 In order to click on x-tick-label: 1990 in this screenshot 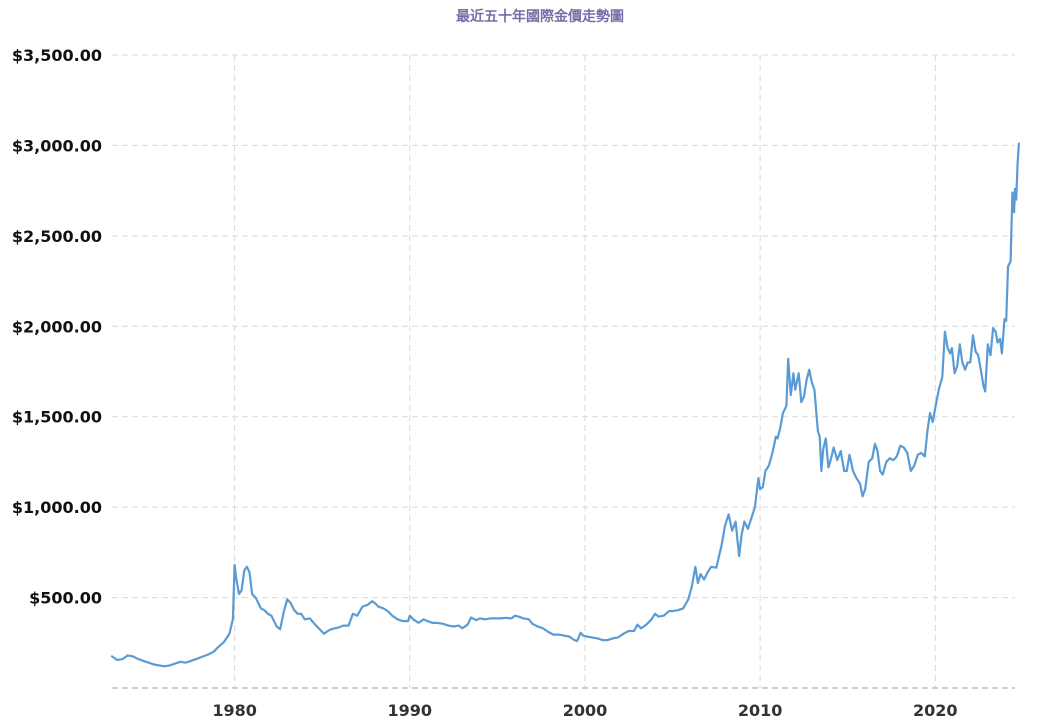, I will do `click(410, 710)`.